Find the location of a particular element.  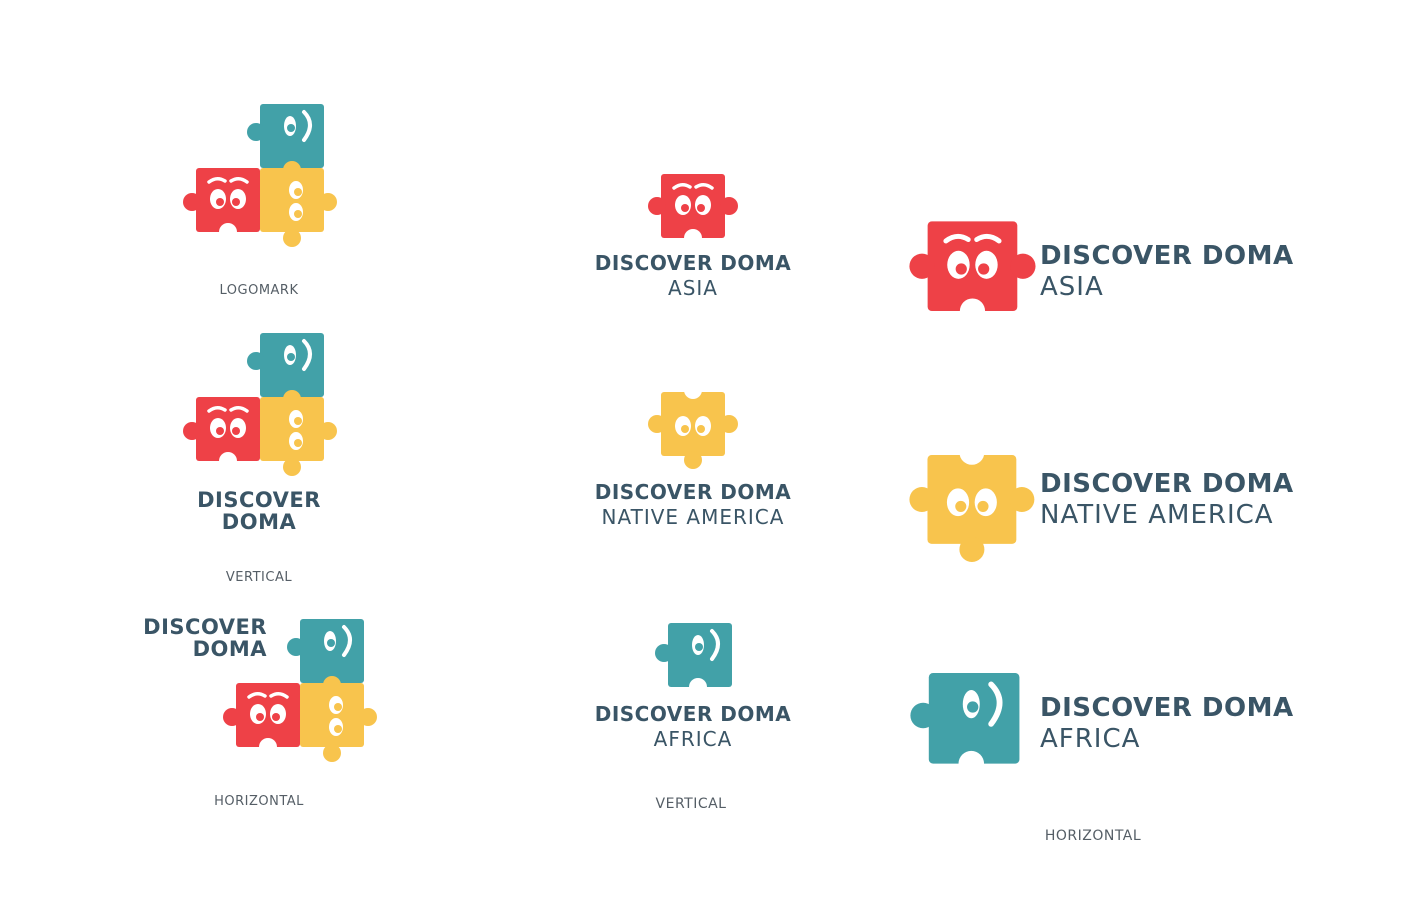

vertical-caption: VERTICAL is located at coordinates (259, 577).